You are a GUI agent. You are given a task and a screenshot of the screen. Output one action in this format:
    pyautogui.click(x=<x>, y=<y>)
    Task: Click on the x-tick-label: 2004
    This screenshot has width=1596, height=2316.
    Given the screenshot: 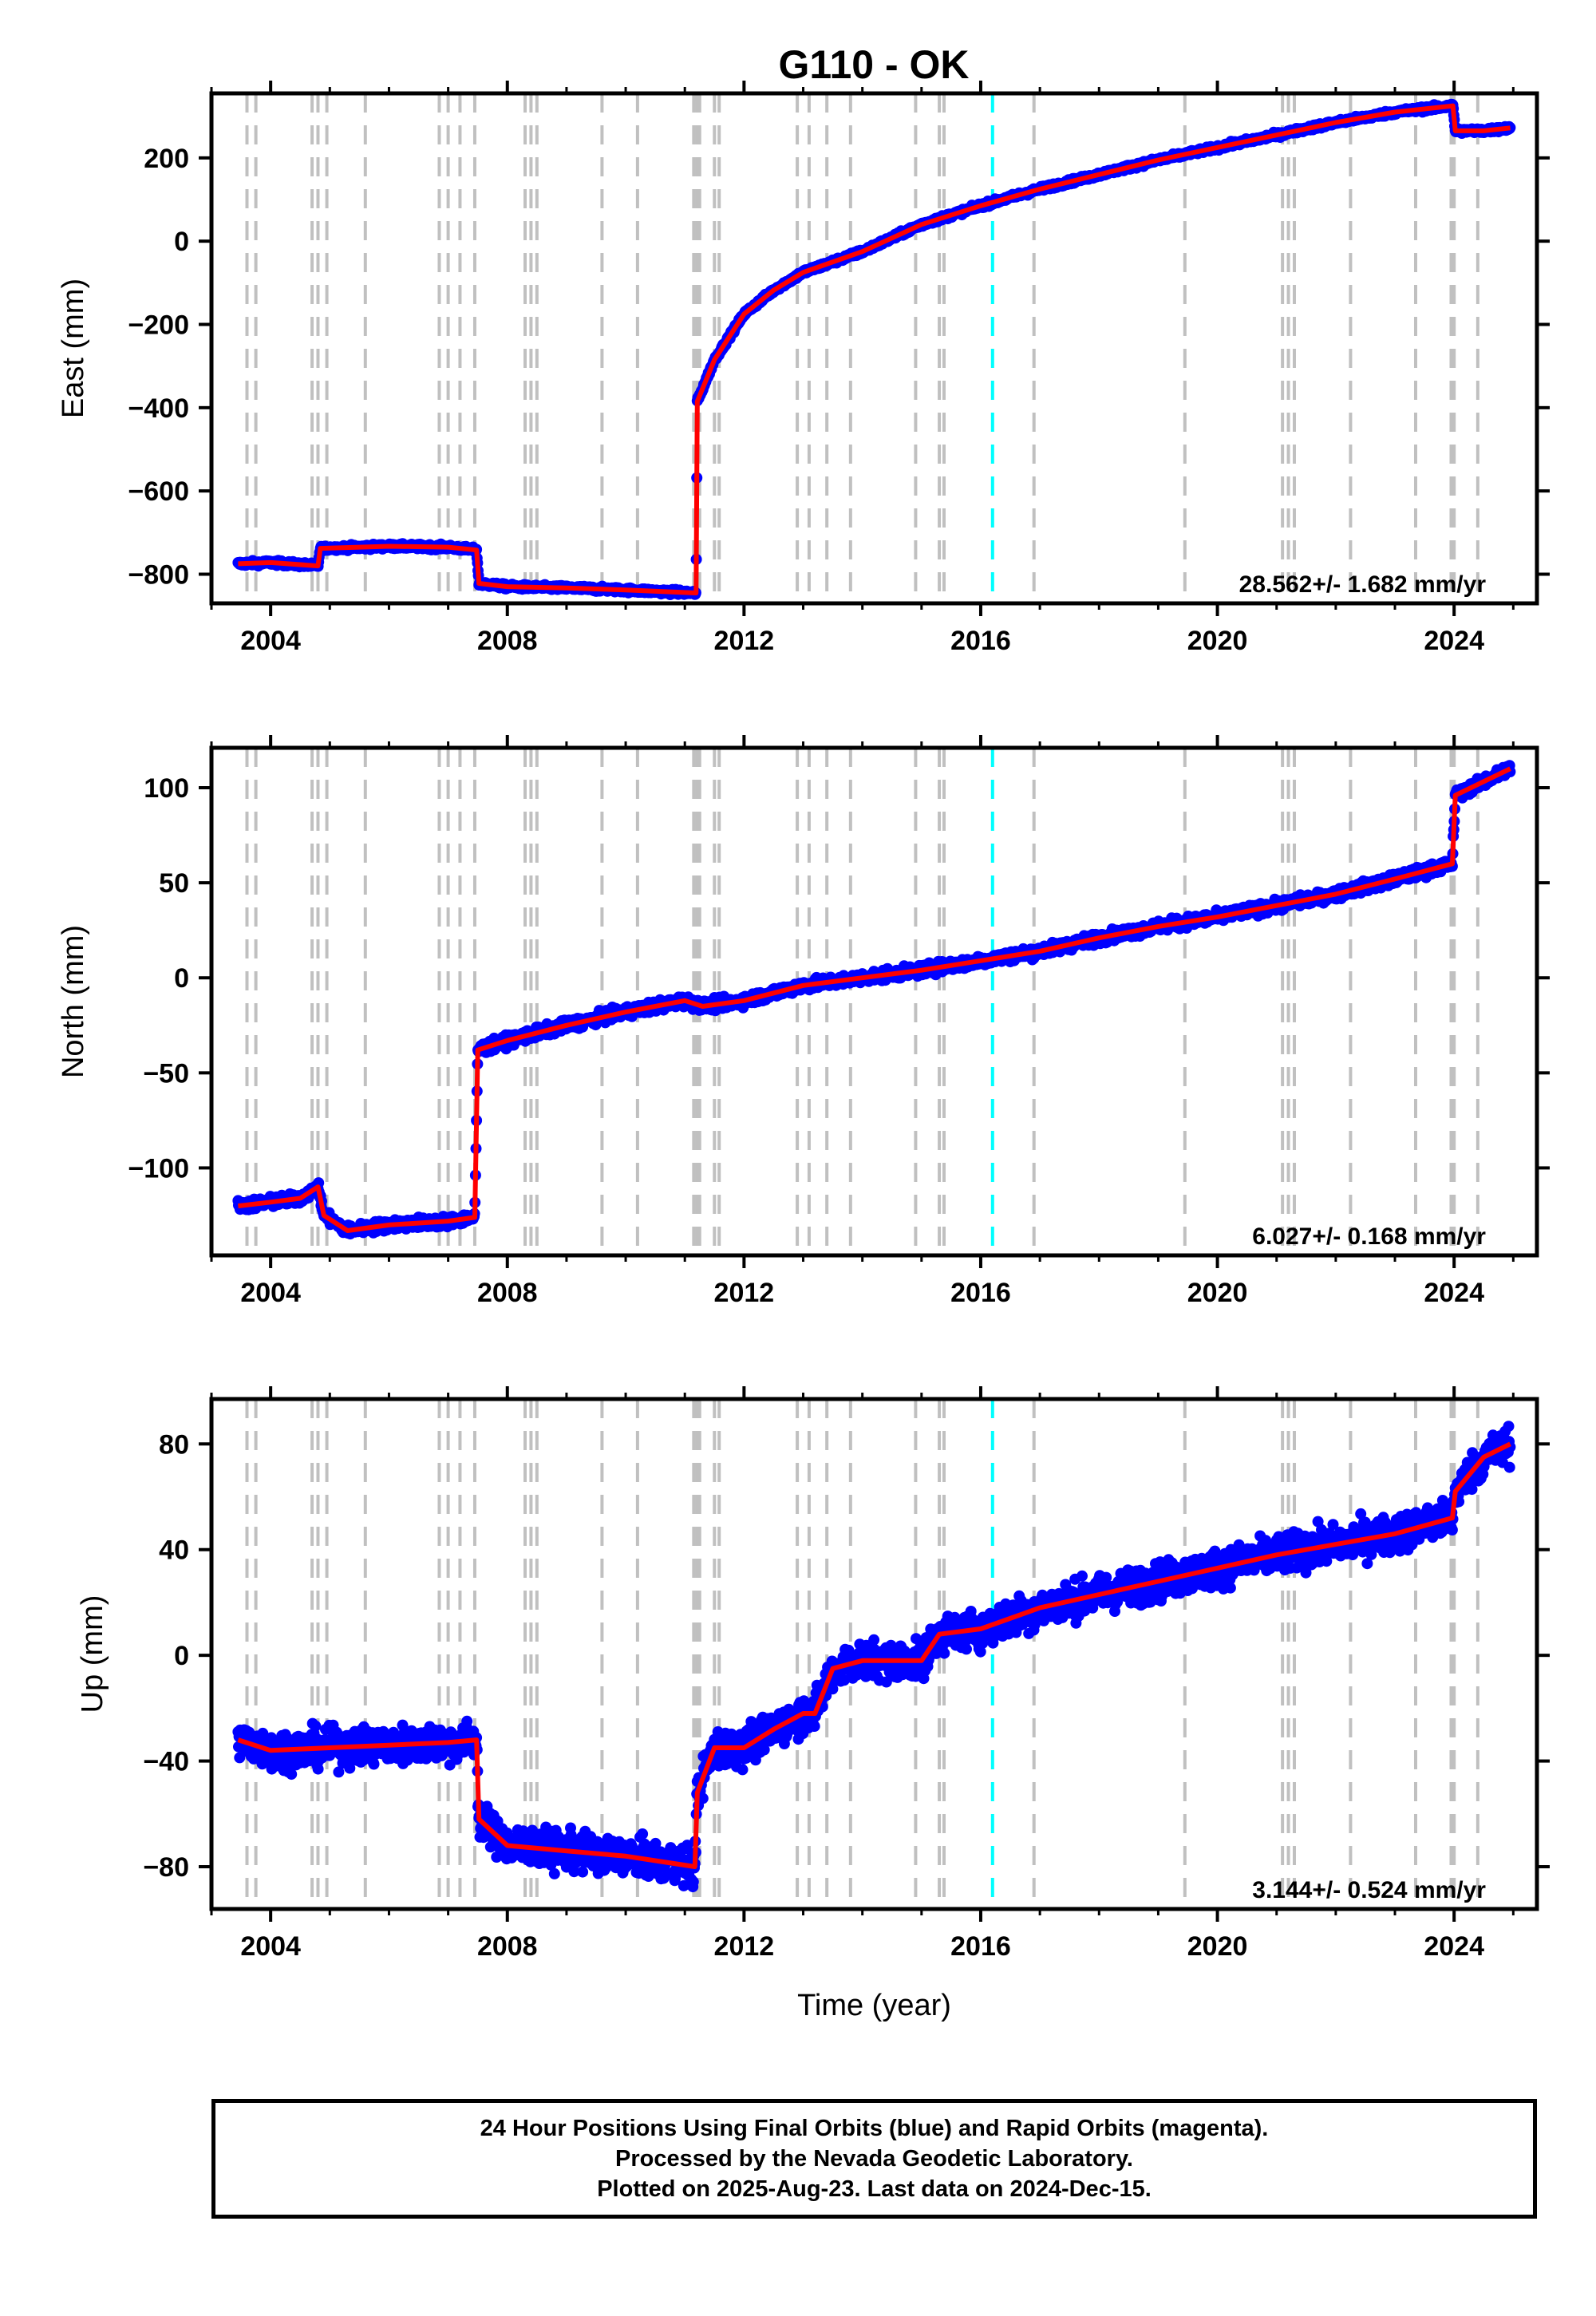 What is the action you would take?
    pyautogui.click(x=270, y=641)
    